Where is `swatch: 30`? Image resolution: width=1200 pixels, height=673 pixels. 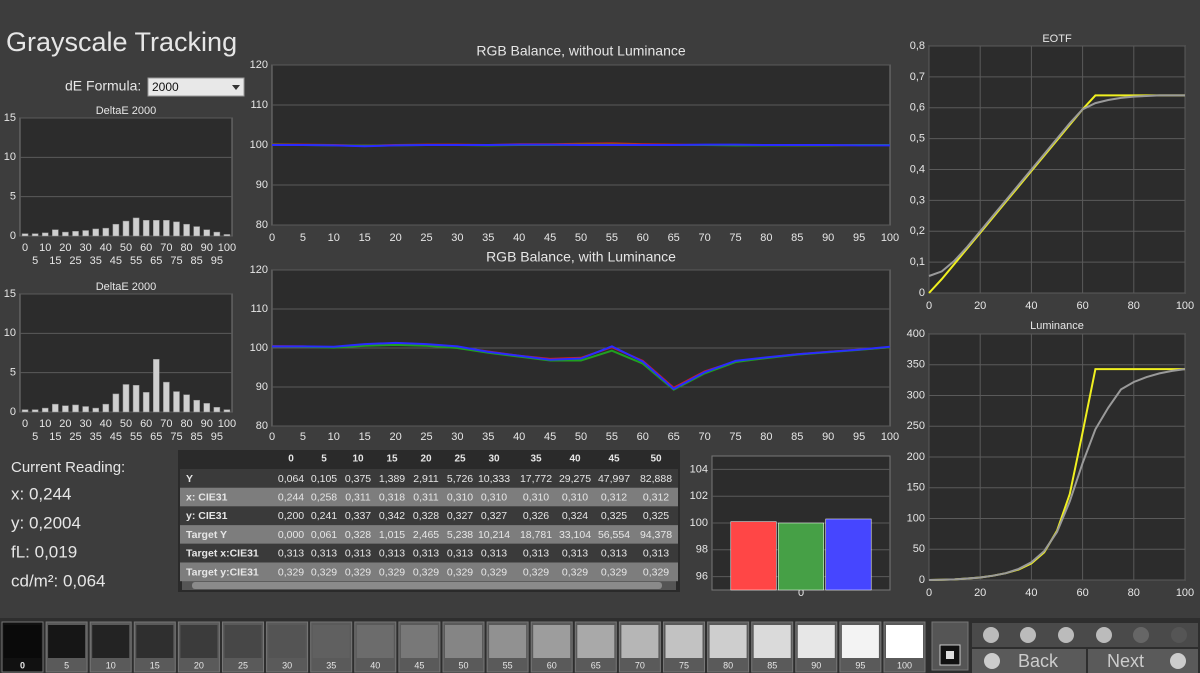
swatch: 30 is located at coordinates (287, 647).